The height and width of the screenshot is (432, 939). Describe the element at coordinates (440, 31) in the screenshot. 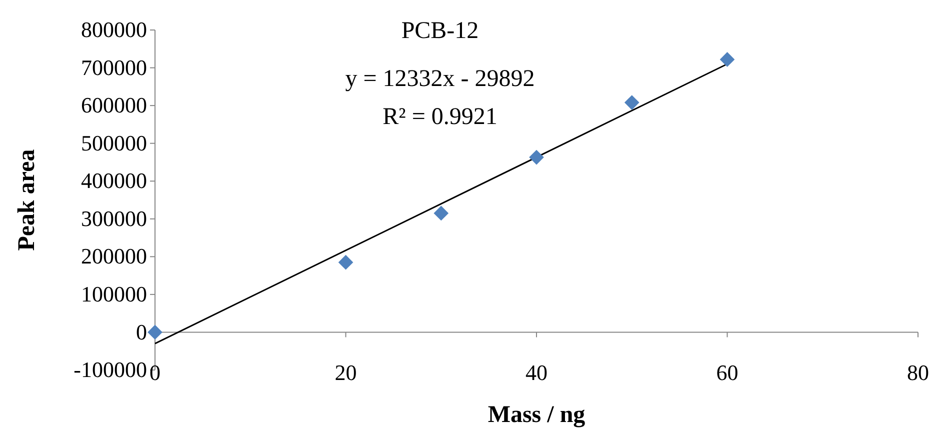

I see `chart-title: PCB-12` at that location.